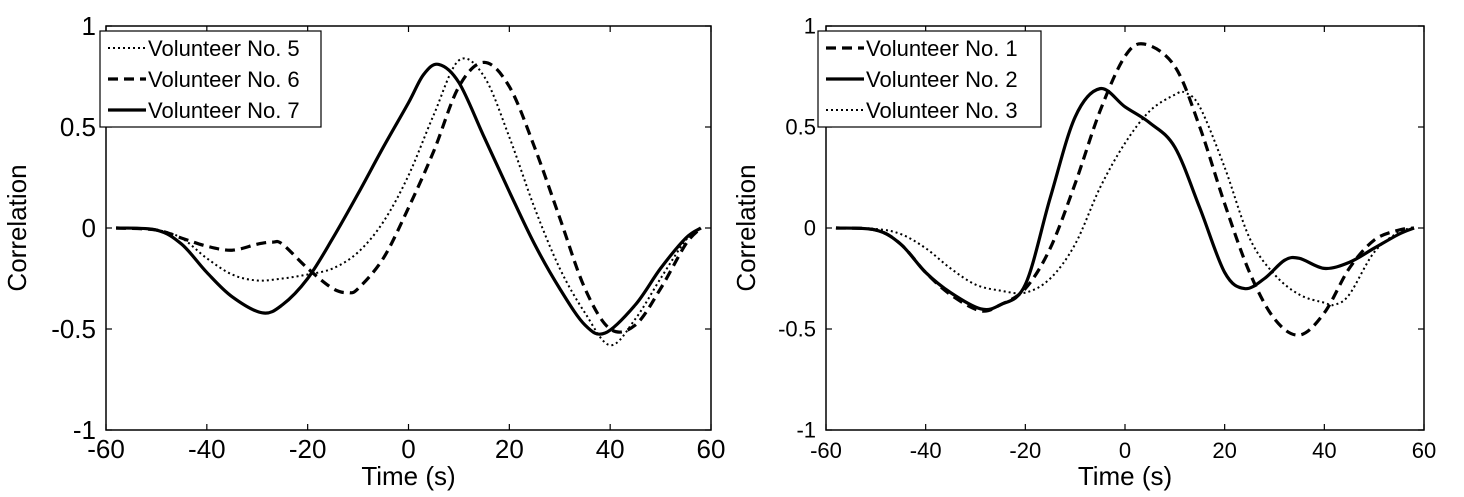 The height and width of the screenshot is (497, 1464). Describe the element at coordinates (942, 110) in the screenshot. I see `legend-label-3: Volunteer No. 3` at that location.